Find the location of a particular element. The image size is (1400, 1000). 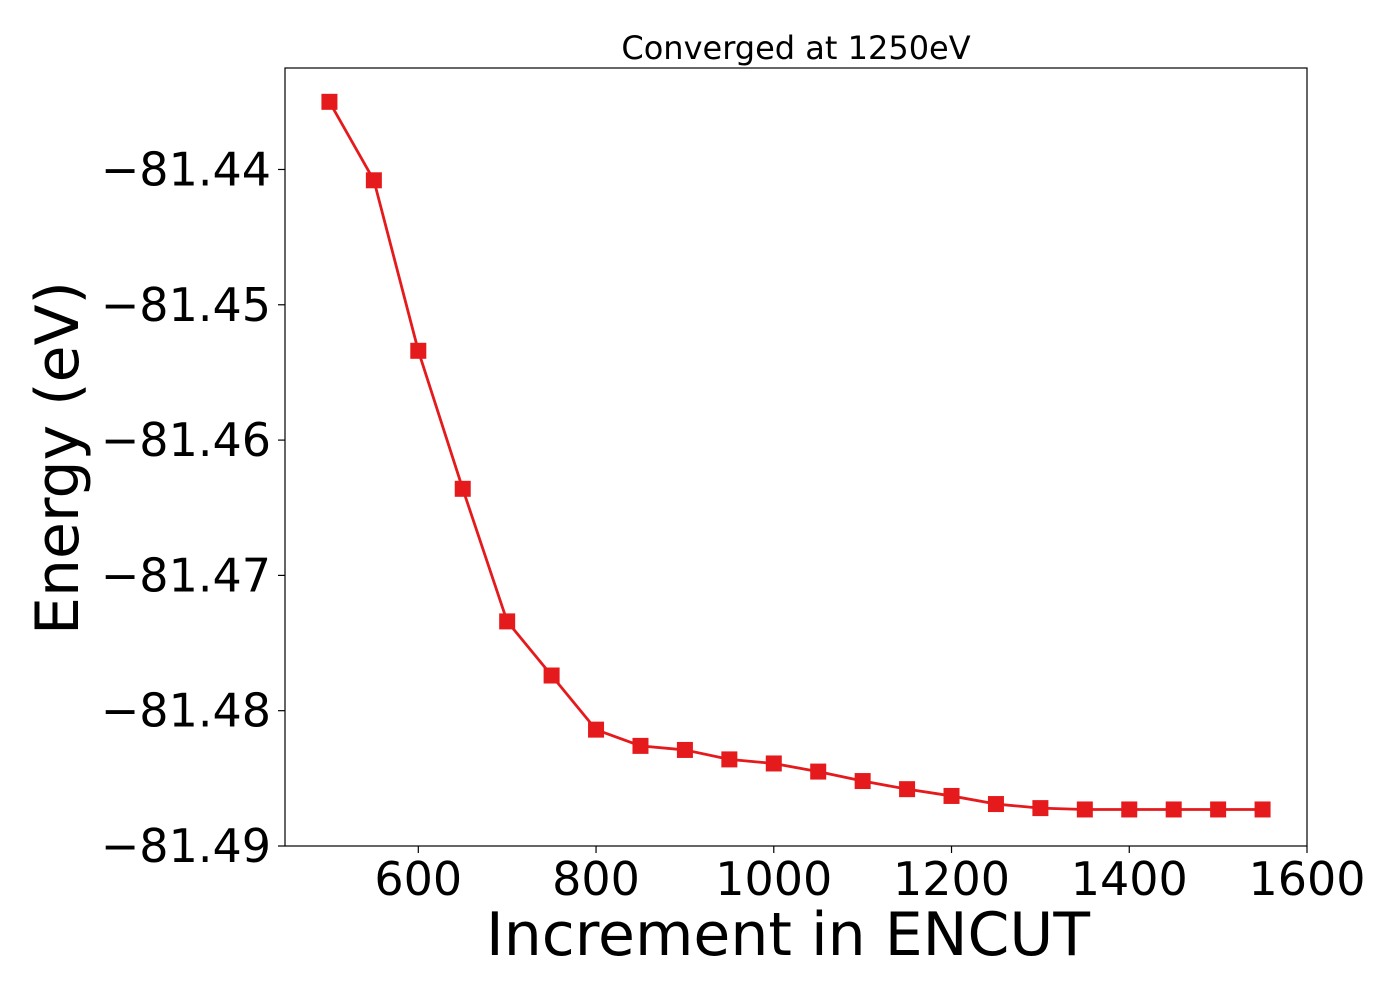

y-tick-label: −81.46 is located at coordinates (186, 440).